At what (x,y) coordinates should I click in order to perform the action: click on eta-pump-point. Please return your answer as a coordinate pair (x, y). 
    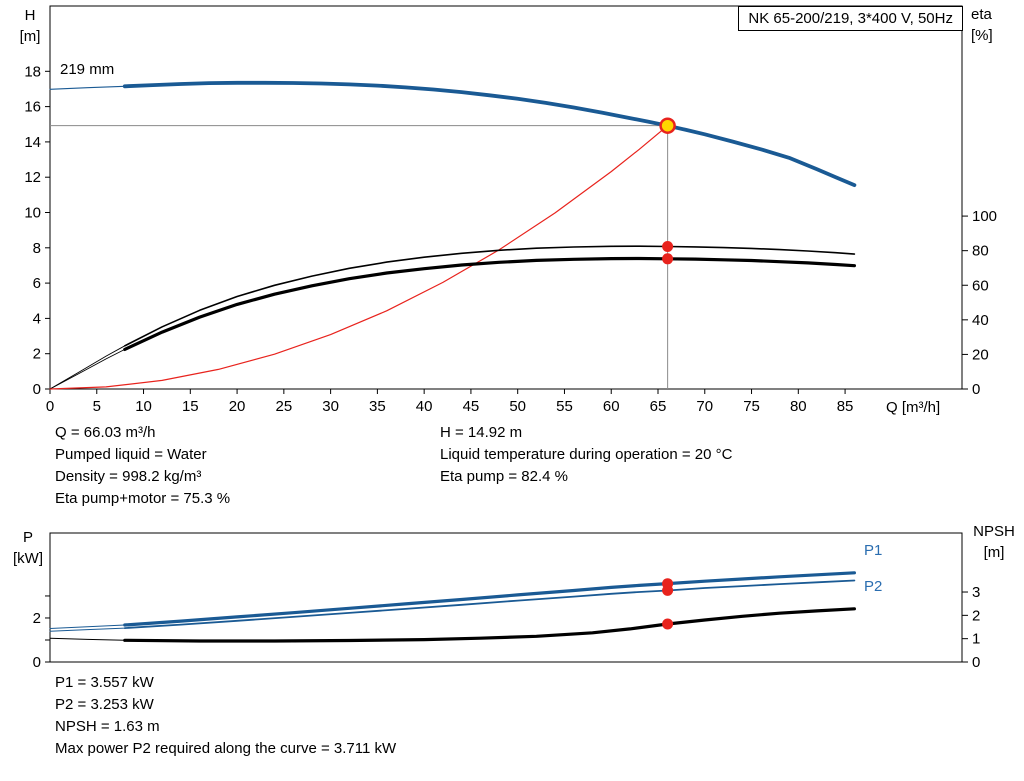
    Looking at the image, I should click on (668, 246).